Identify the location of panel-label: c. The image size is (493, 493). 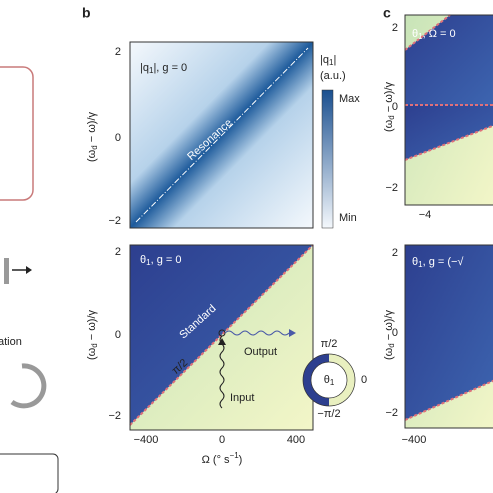
(387, 13).